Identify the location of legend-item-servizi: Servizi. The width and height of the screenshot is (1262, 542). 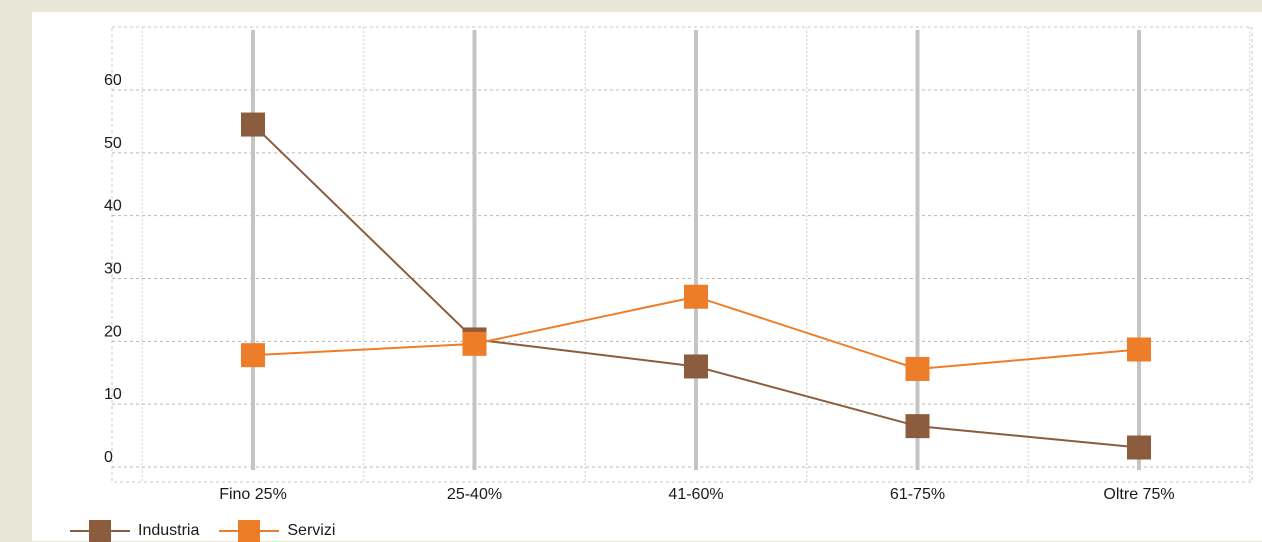
(277, 531).